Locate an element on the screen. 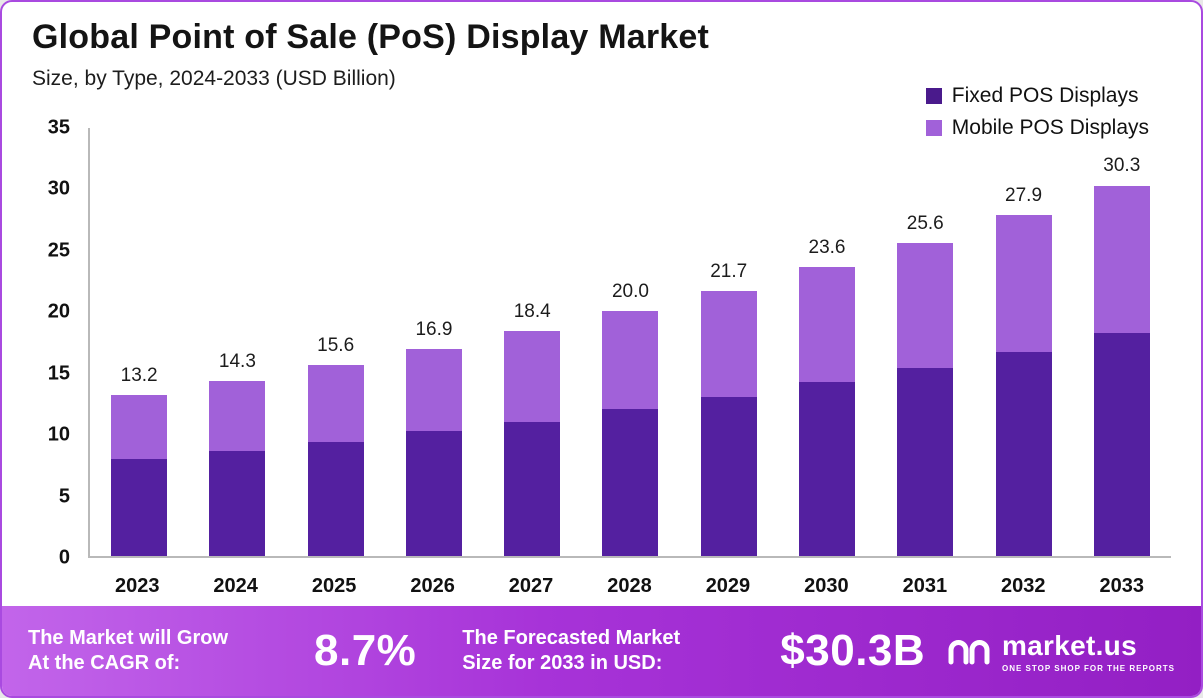  y-axis-label: 30 is located at coordinates (58, 188).